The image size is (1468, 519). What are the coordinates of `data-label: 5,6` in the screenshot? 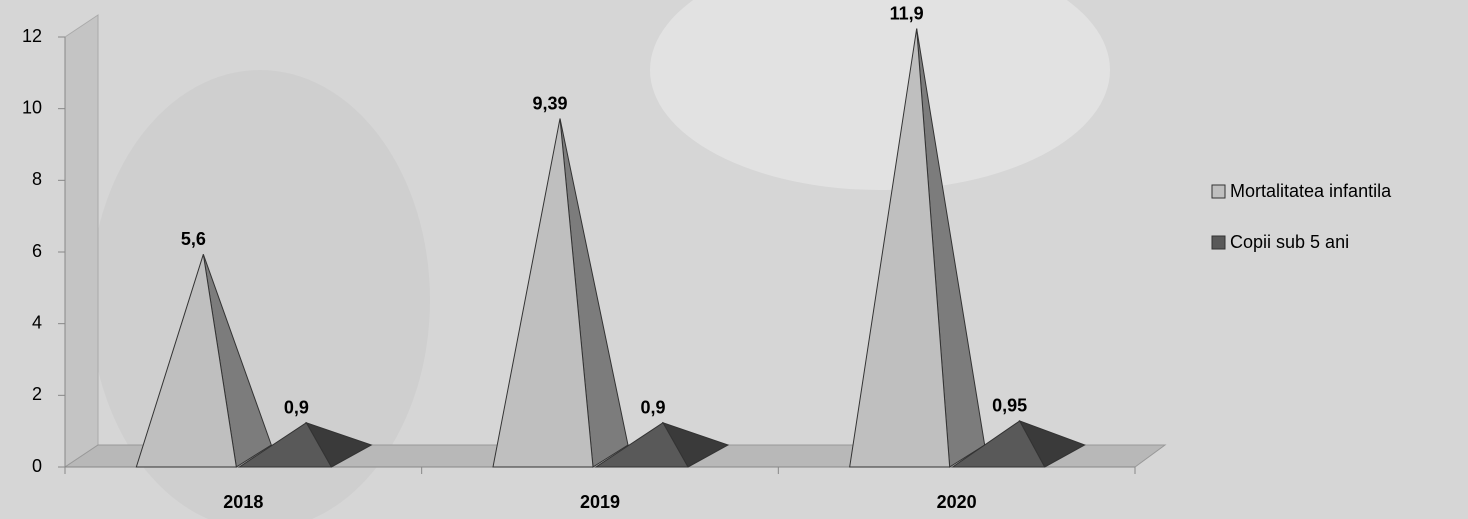 It's located at (193, 239).